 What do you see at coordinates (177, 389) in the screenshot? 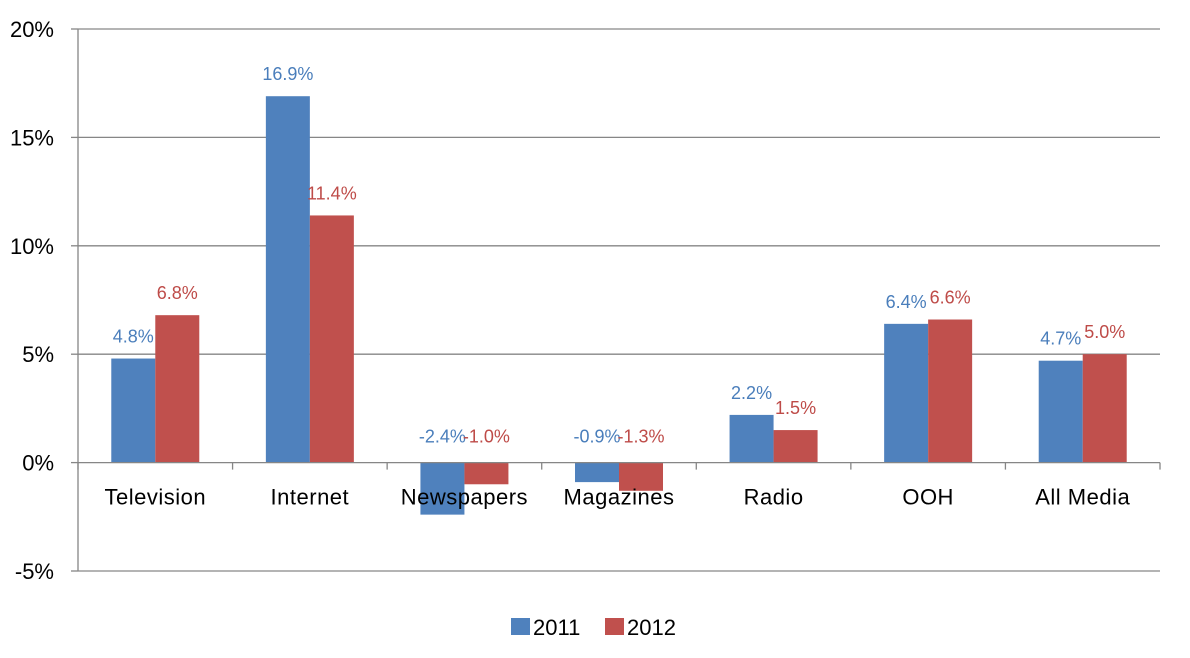
I see `bar-2012-television` at bounding box center [177, 389].